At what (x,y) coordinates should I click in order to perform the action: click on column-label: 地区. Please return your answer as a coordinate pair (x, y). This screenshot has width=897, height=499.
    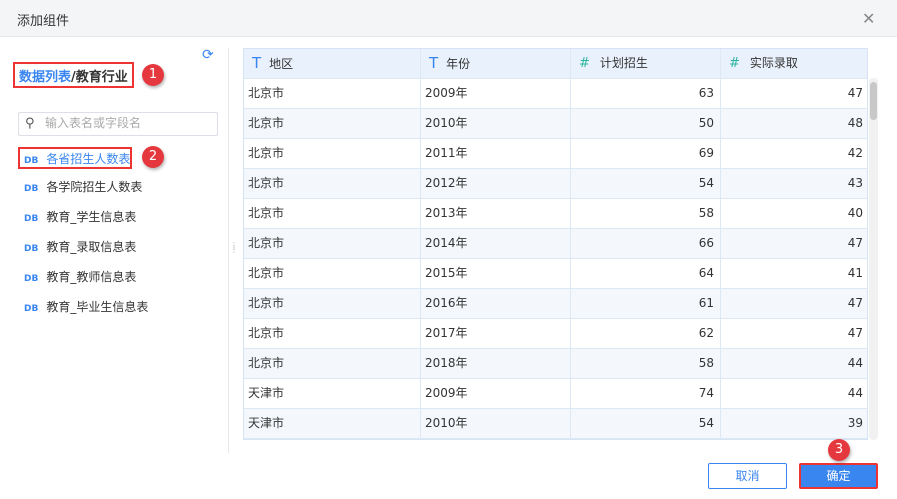
    Looking at the image, I should click on (281, 64).